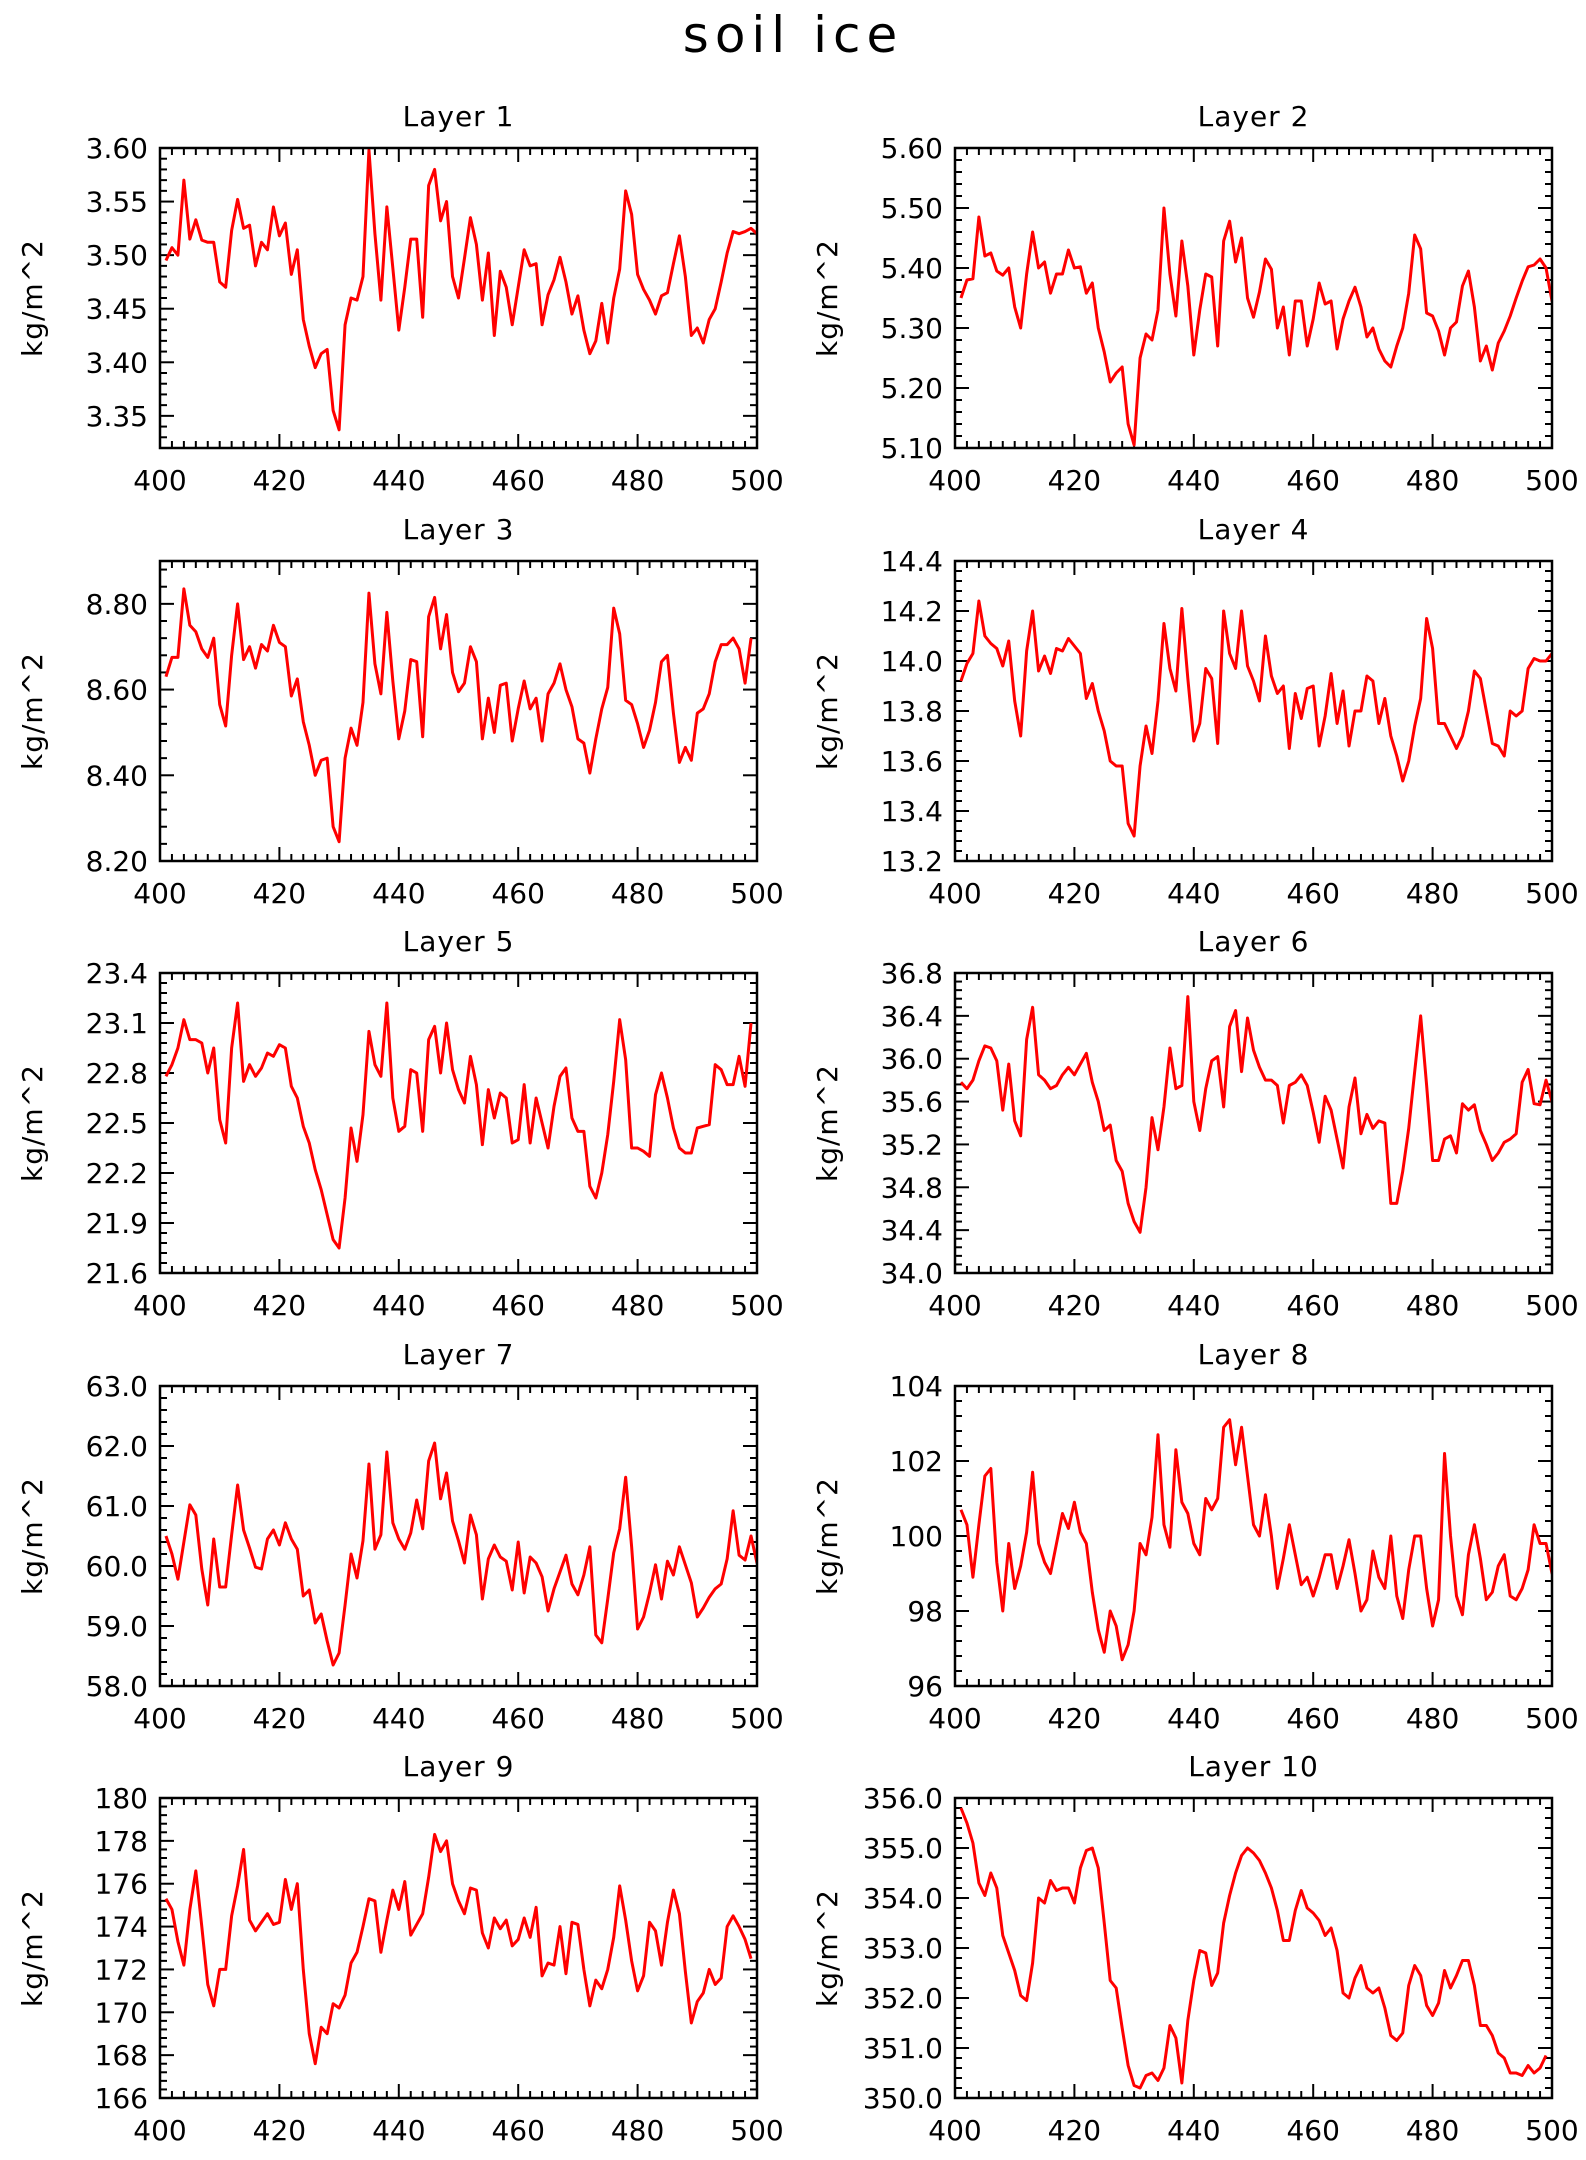  I want to click on y-tick-label: 168, so click(121, 2055).